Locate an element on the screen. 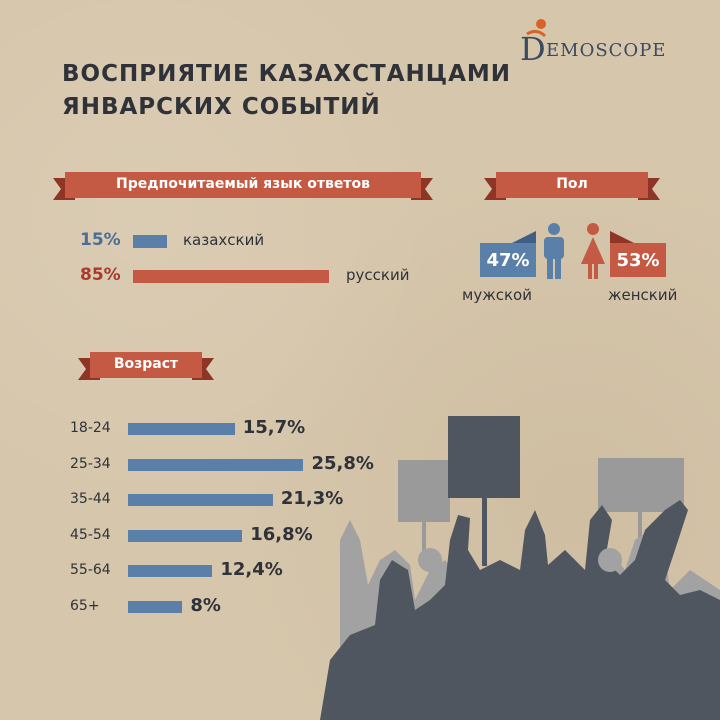 This screenshot has width=720, height=720. age-category-label: 65+ is located at coordinates (85, 605).